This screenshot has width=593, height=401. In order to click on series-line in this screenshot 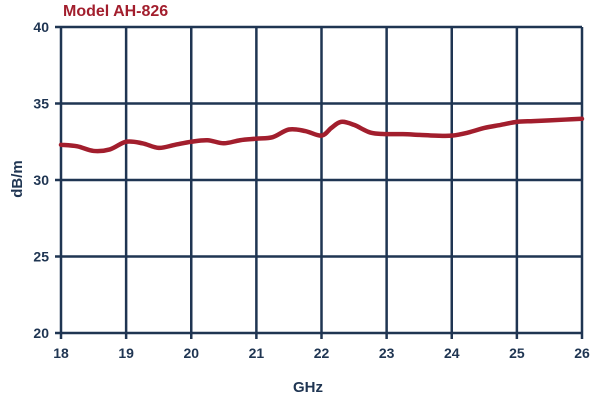, I will do `click(321, 135)`.